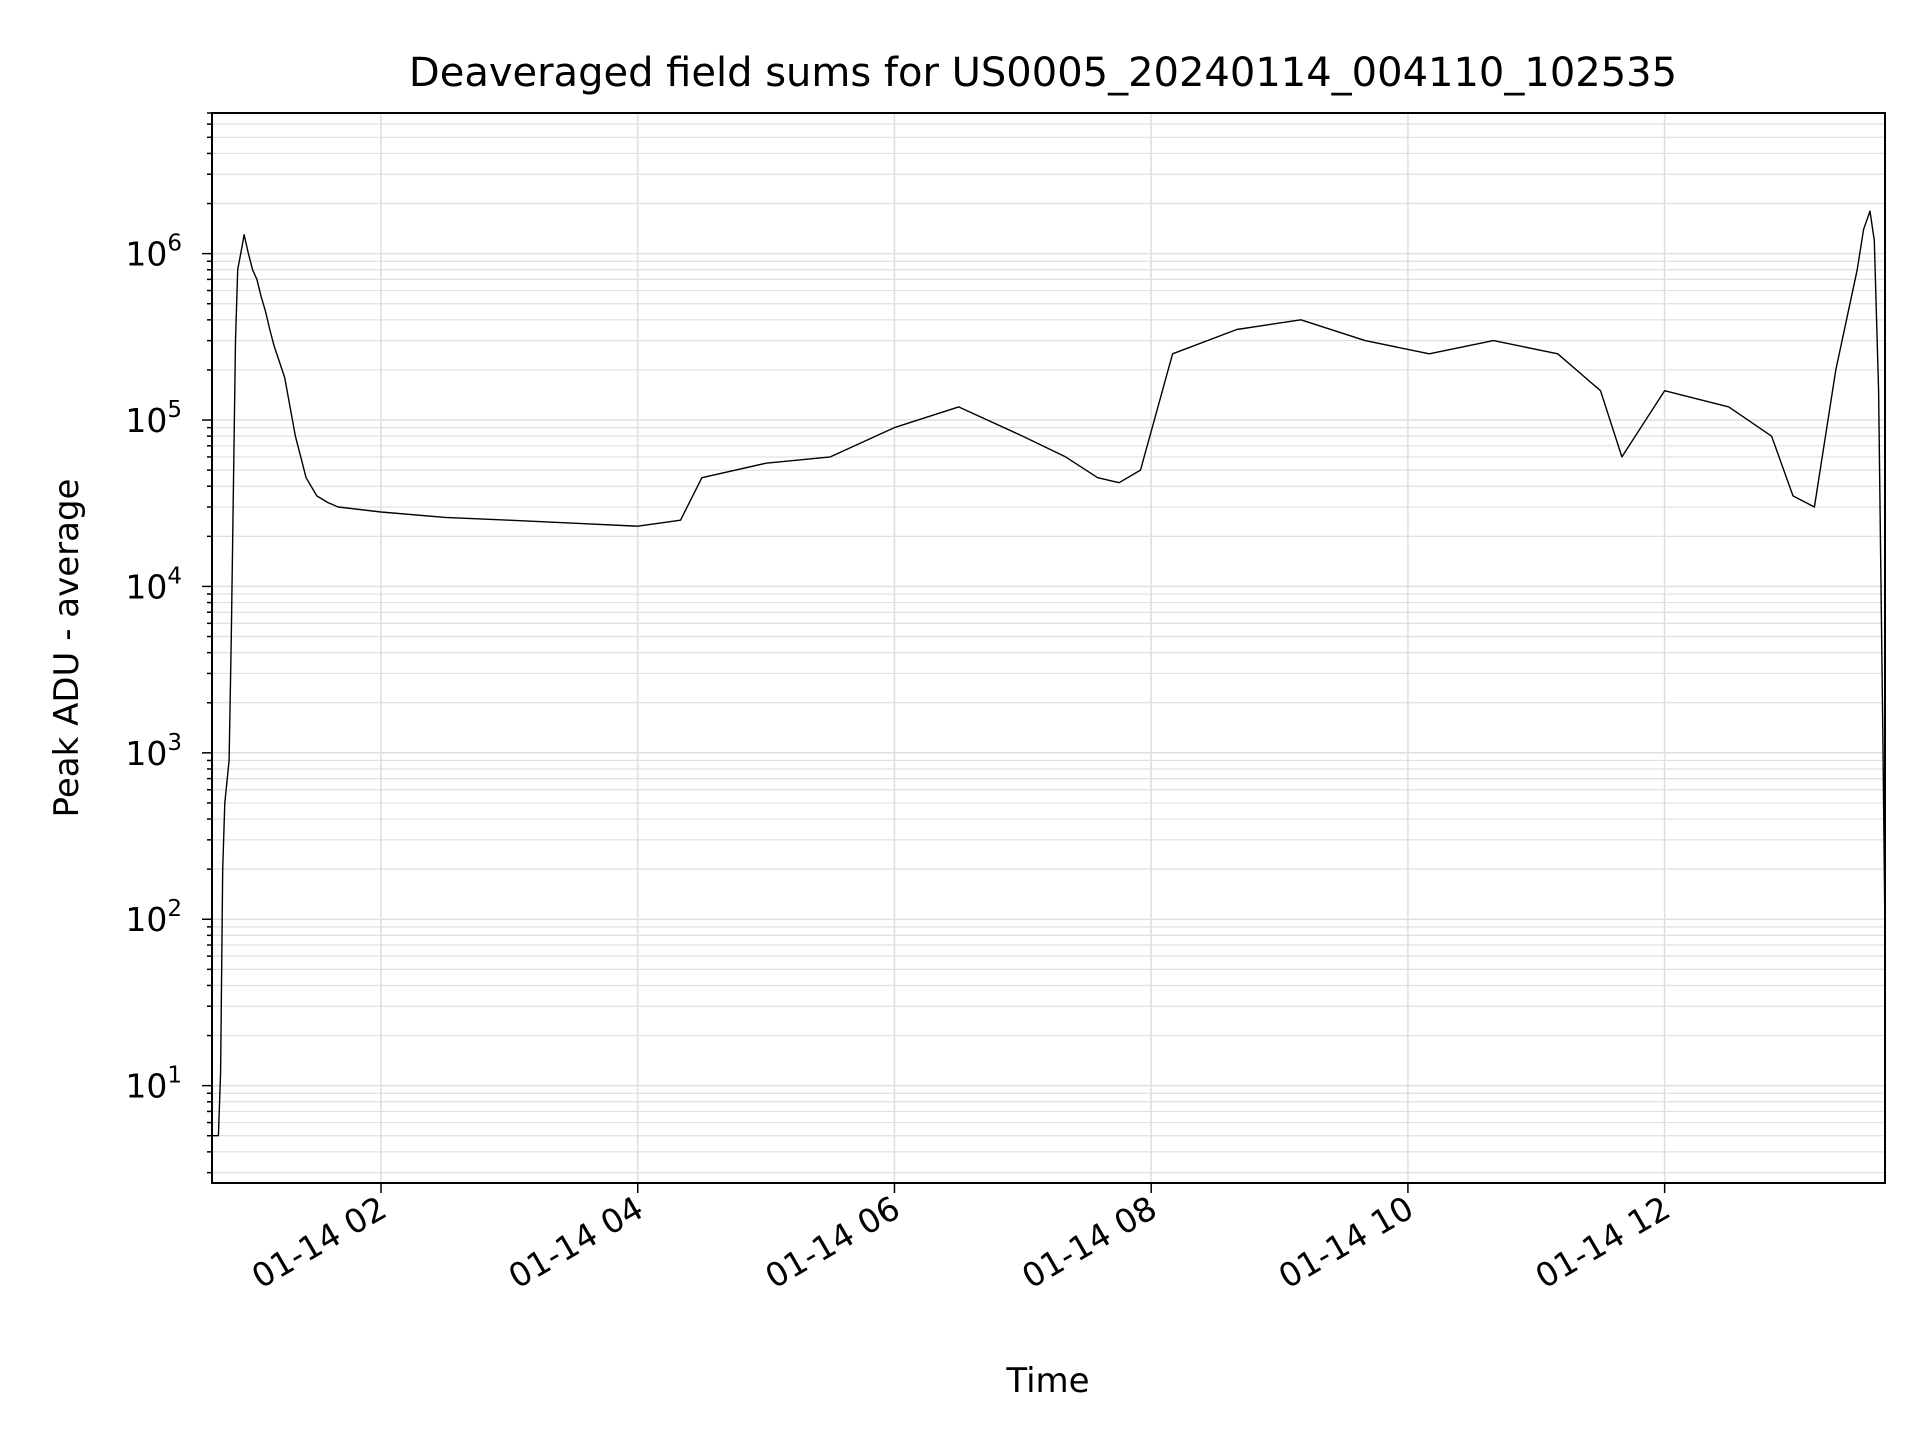  I want to click on y-axis-label: Peak ADU - average, so click(67, 648).